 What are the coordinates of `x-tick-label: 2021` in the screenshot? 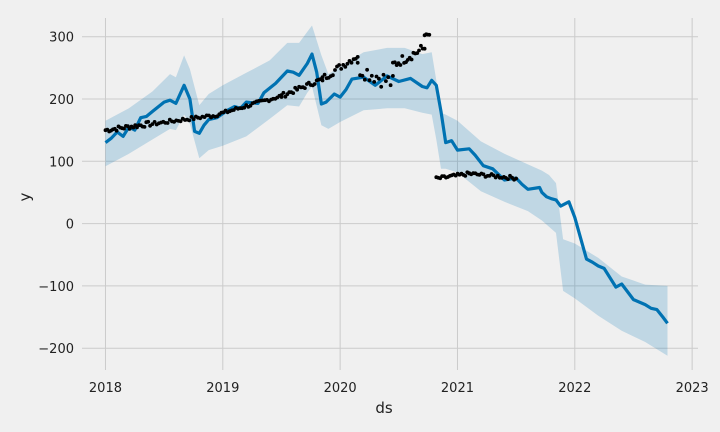 It's located at (457, 388).